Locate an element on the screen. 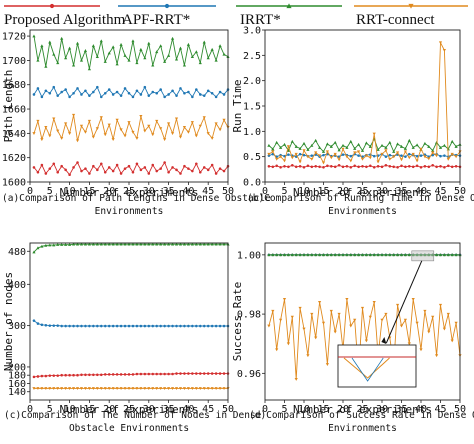 Image resolution: width=474 pixels, height=444 pixels. x-axis-label: Number of experiments is located at coordinates (362, 192).